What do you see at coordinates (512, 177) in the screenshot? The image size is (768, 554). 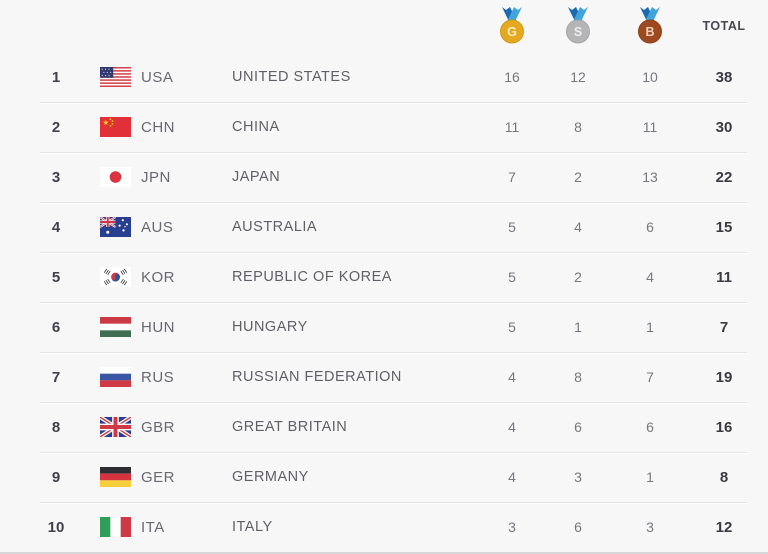 I see `gold-count: 7` at bounding box center [512, 177].